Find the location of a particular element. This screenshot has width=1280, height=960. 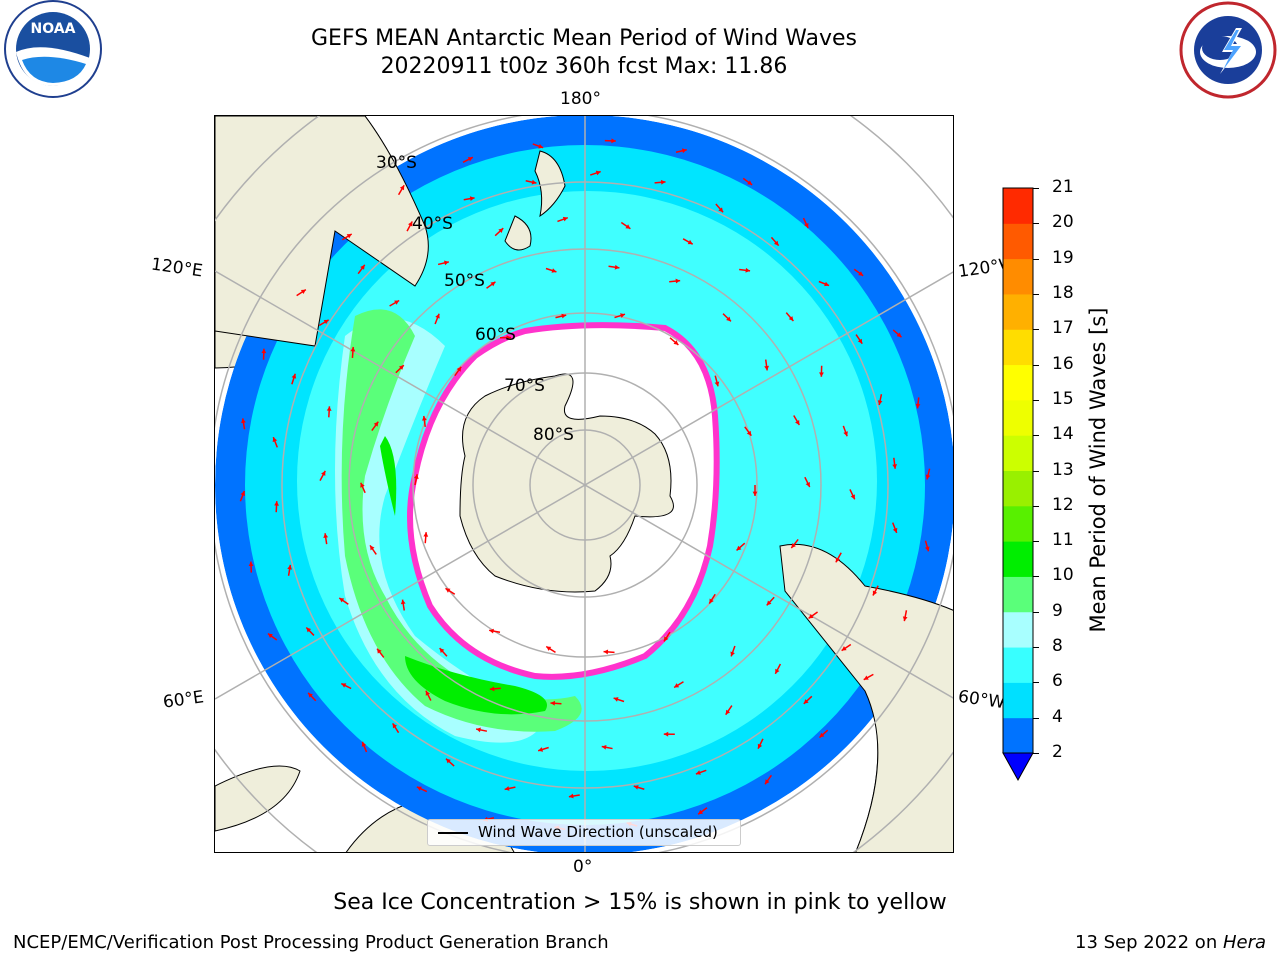

colorbar-tick-label: 12 is located at coordinates (1063, 504).